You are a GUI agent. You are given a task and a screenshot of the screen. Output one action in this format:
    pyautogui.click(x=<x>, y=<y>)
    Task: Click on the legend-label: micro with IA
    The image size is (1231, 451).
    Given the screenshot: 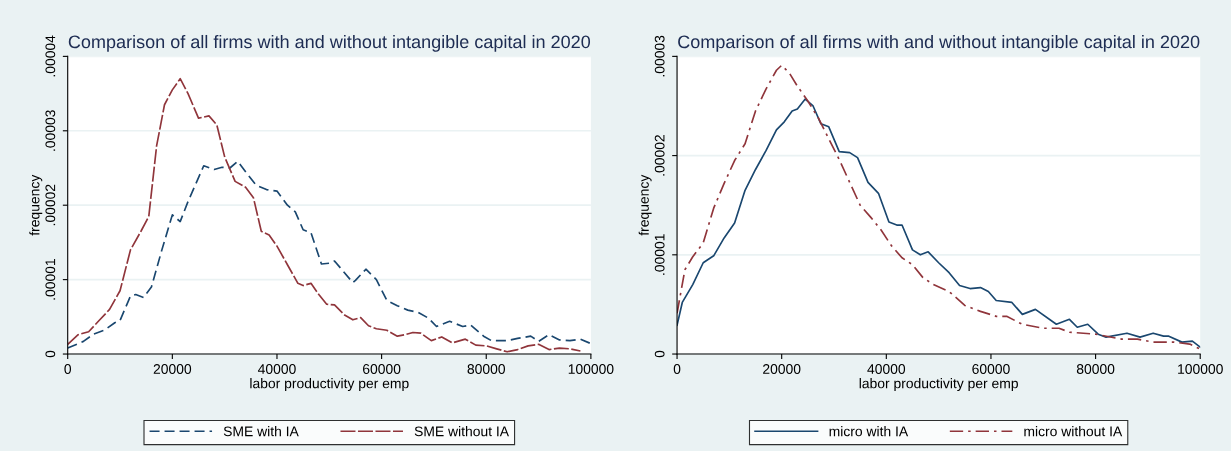 What is the action you would take?
    pyautogui.click(x=869, y=431)
    